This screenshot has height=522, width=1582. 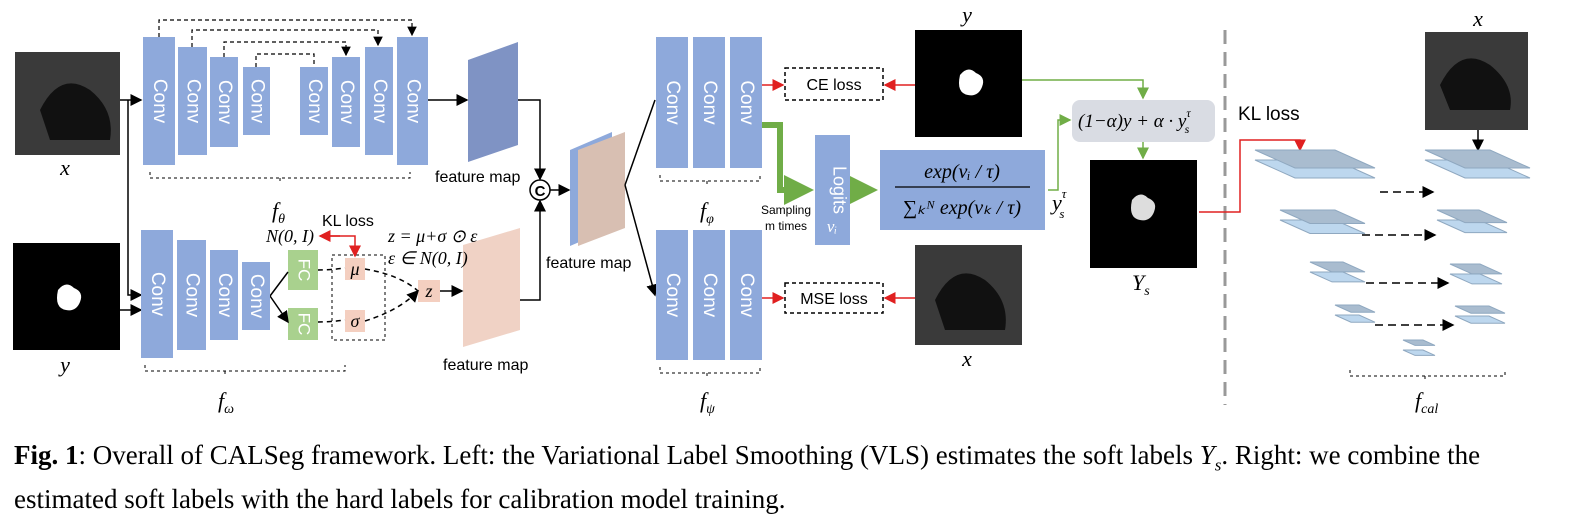 I want to click on label: fθ, so click(x=278, y=212).